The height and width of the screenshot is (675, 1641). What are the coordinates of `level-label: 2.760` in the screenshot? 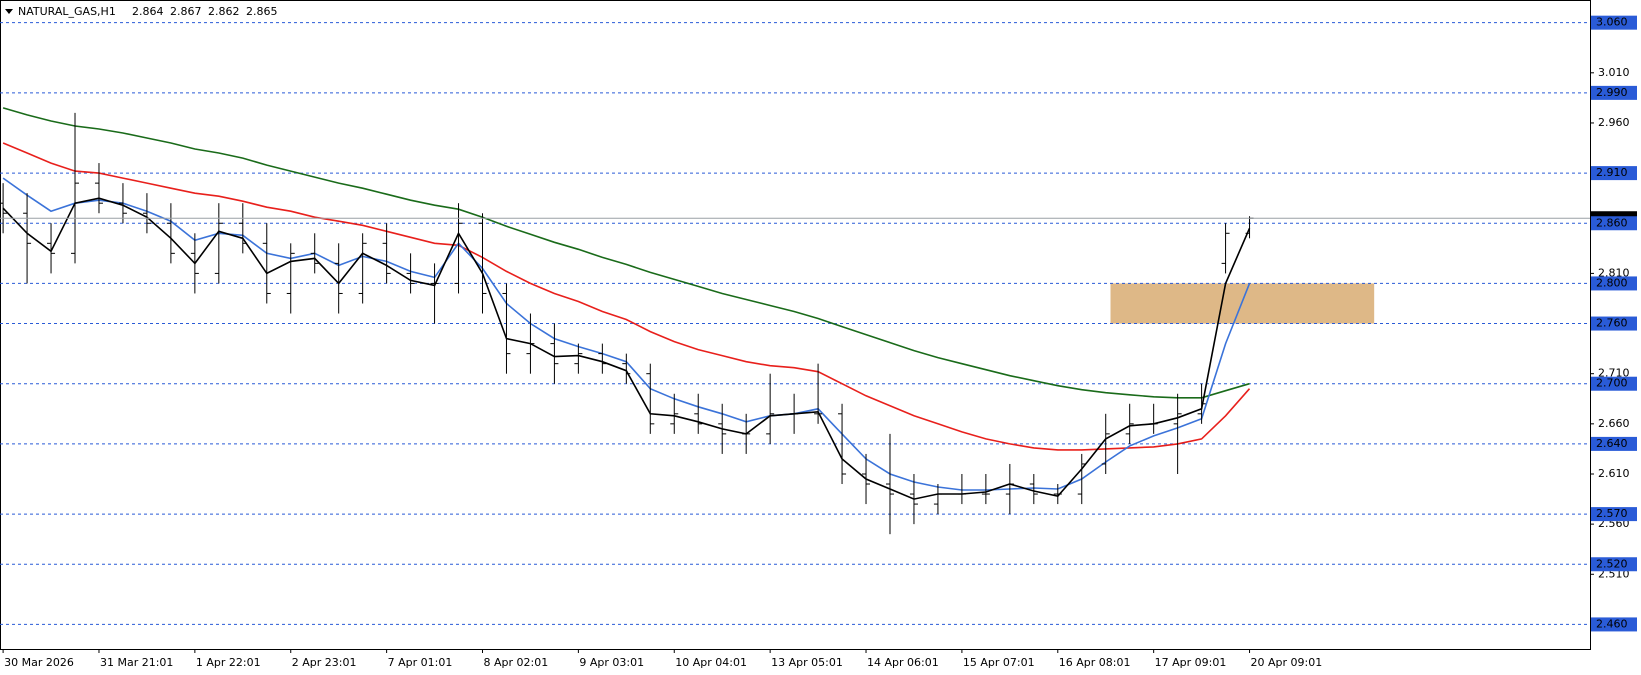 It's located at (1612, 323).